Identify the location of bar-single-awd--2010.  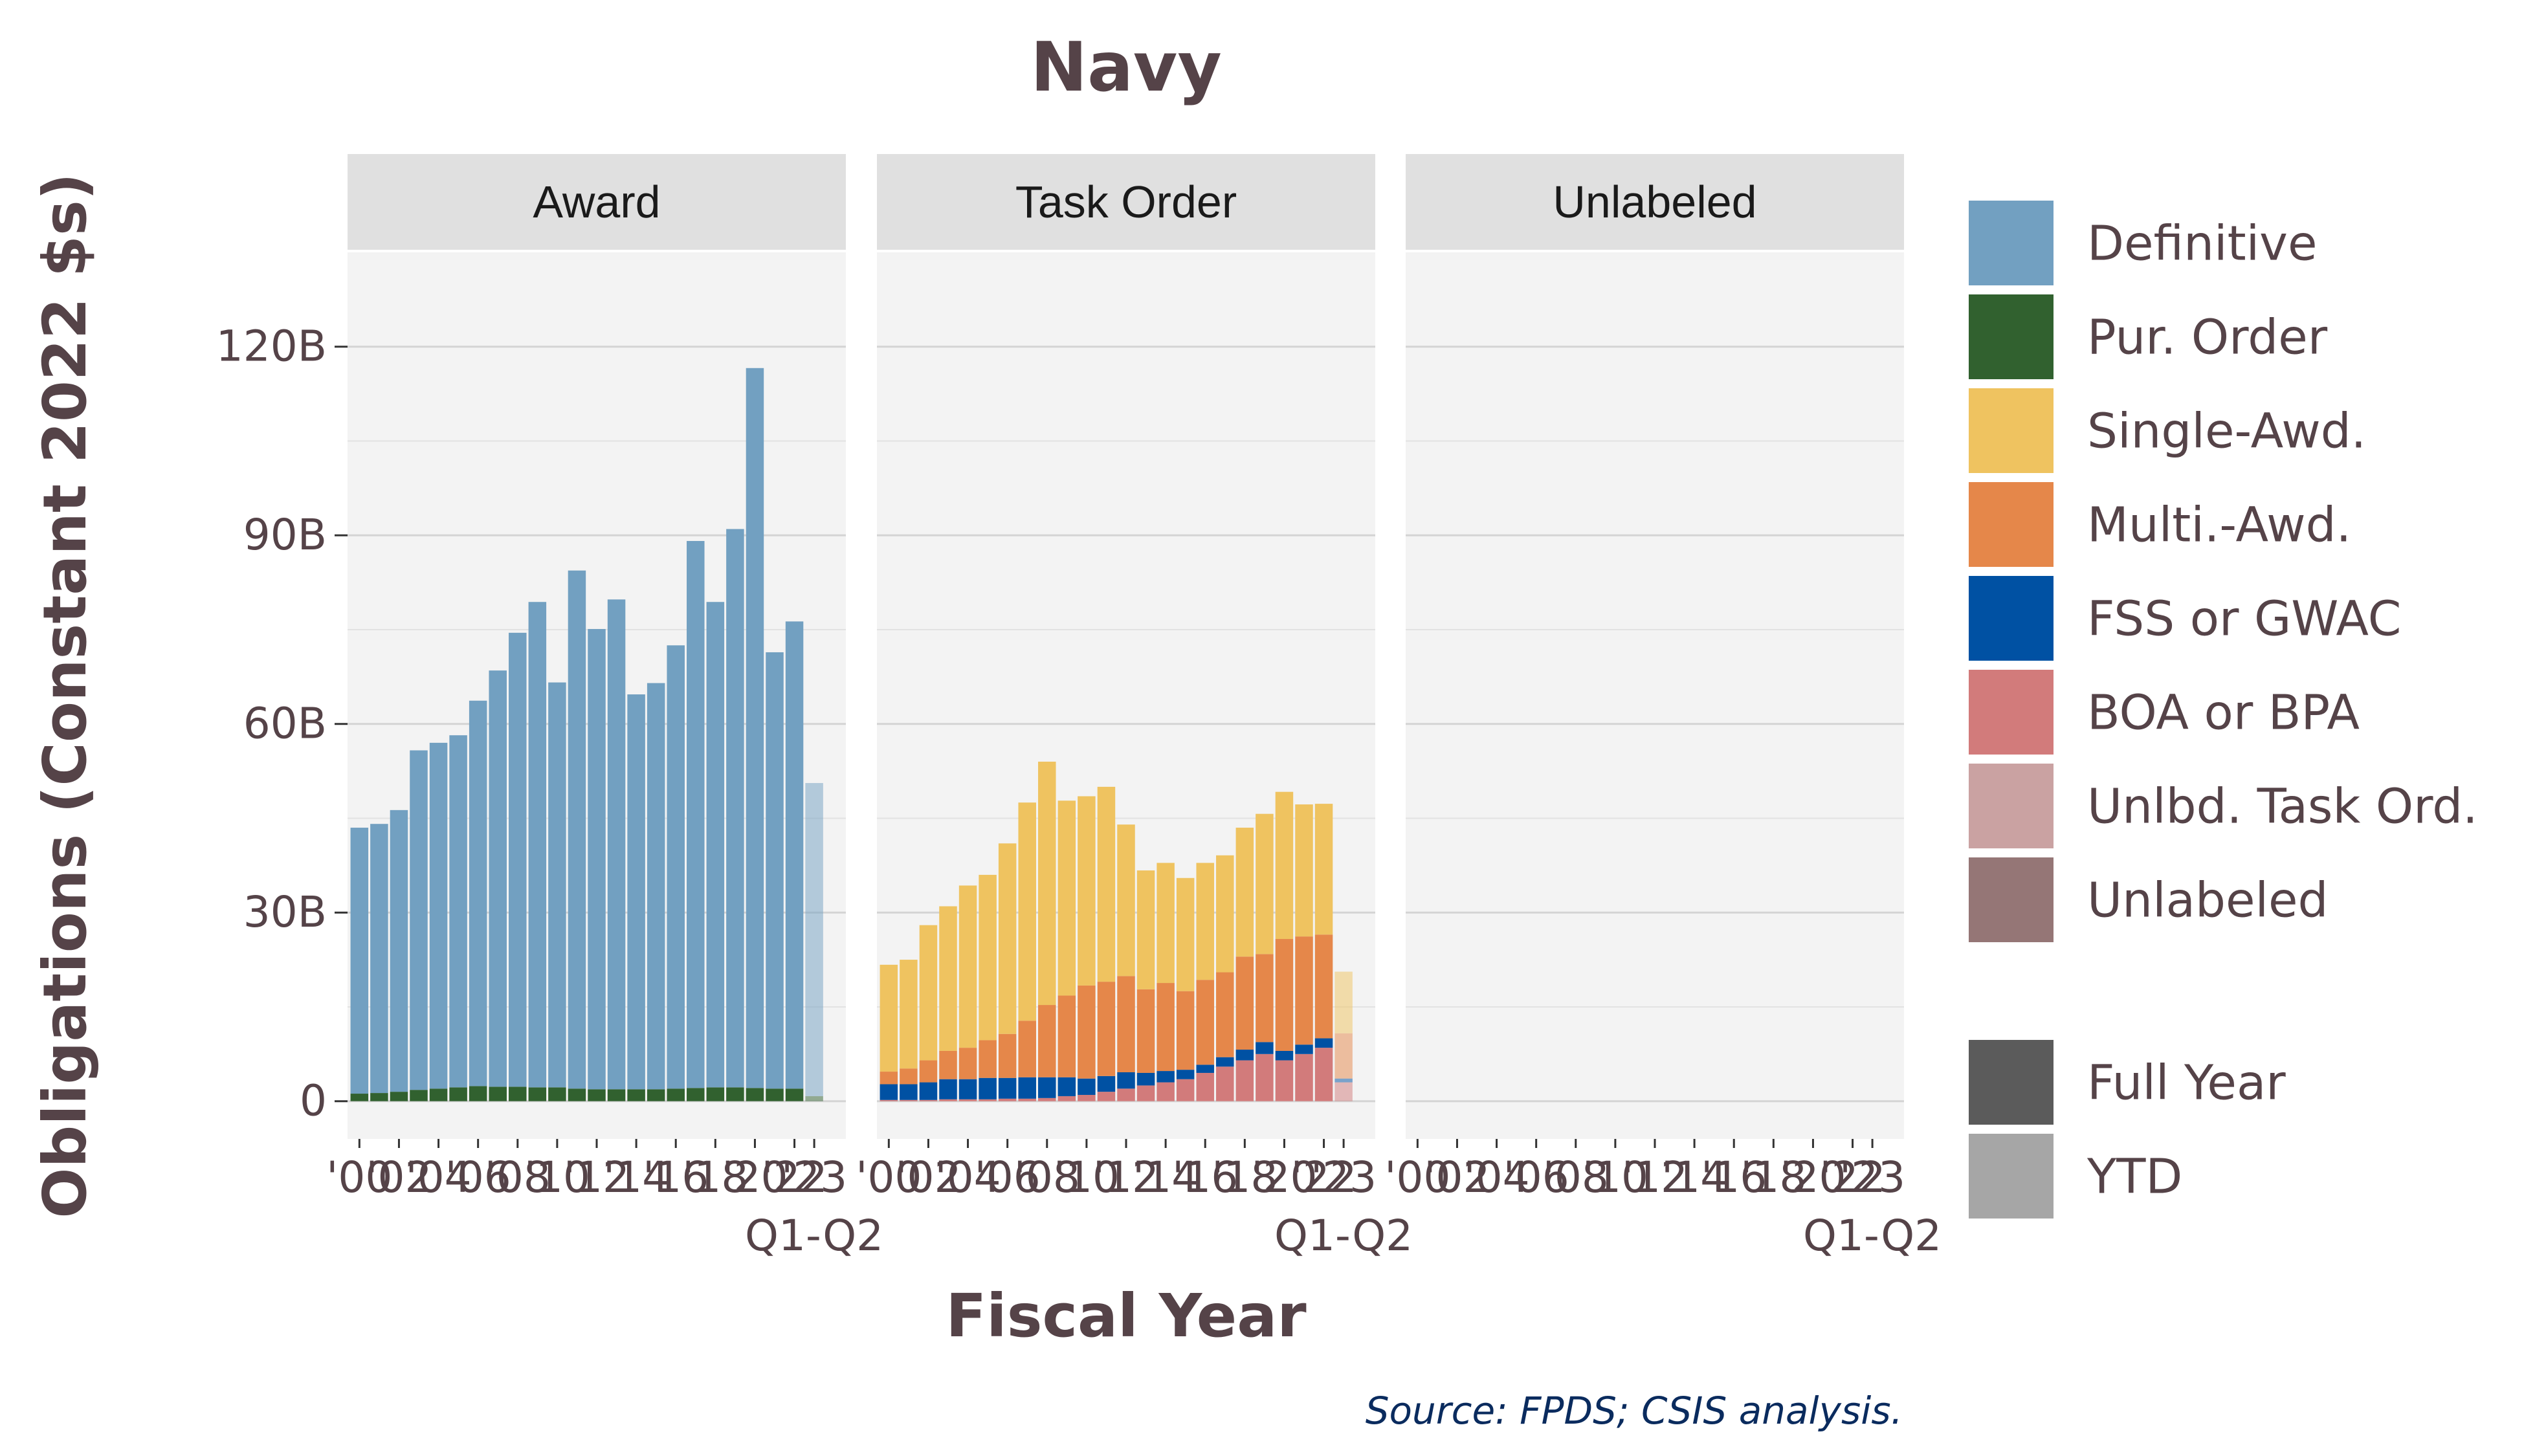
(1087, 891).